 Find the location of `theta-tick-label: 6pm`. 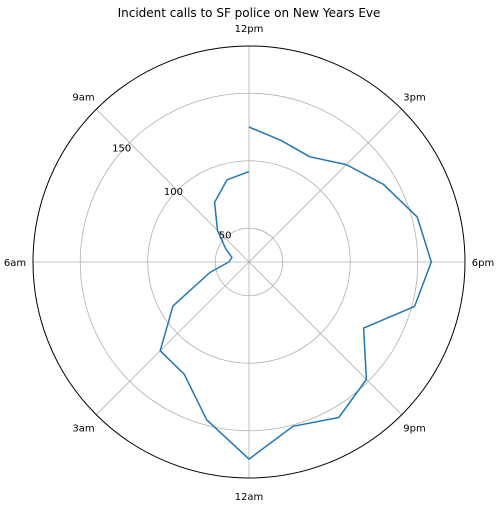

theta-tick-label: 6pm is located at coordinates (483, 263).